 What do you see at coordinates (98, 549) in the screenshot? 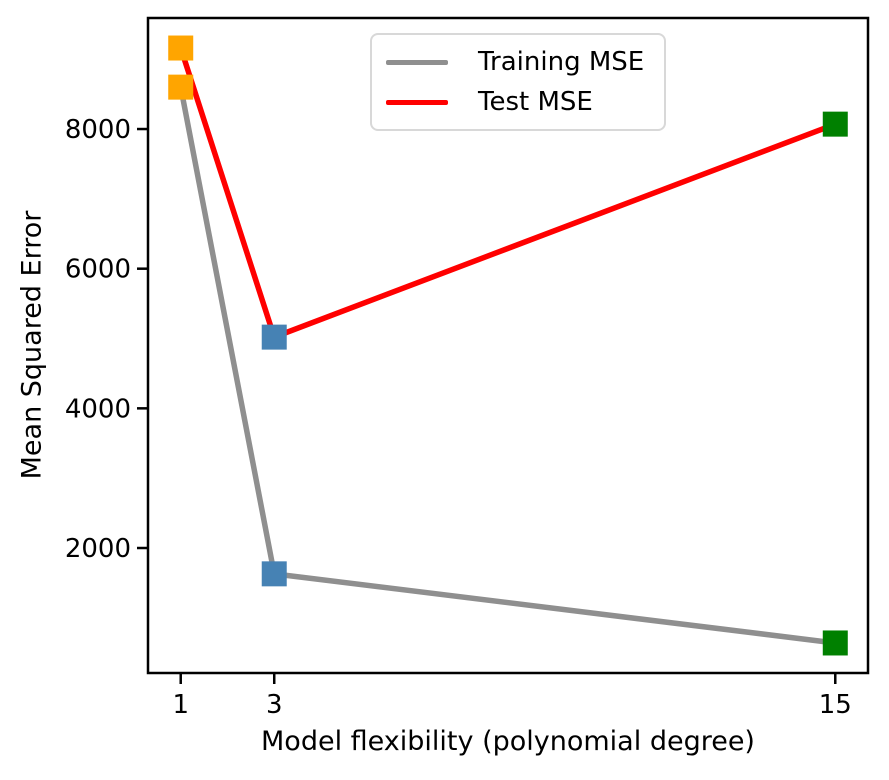
I see `y-tick-label: 2000` at bounding box center [98, 549].